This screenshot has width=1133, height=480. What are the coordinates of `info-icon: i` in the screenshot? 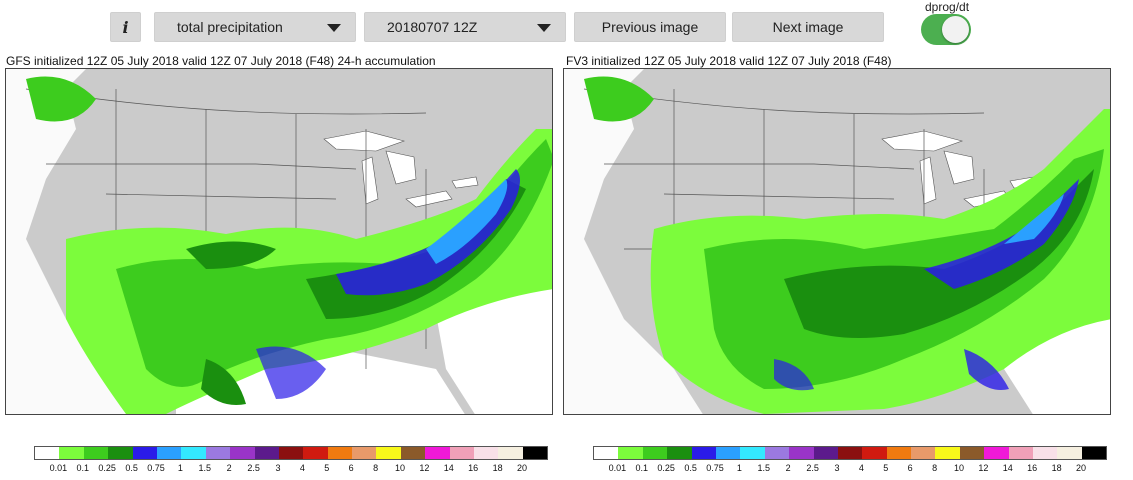 It's located at (125, 27).